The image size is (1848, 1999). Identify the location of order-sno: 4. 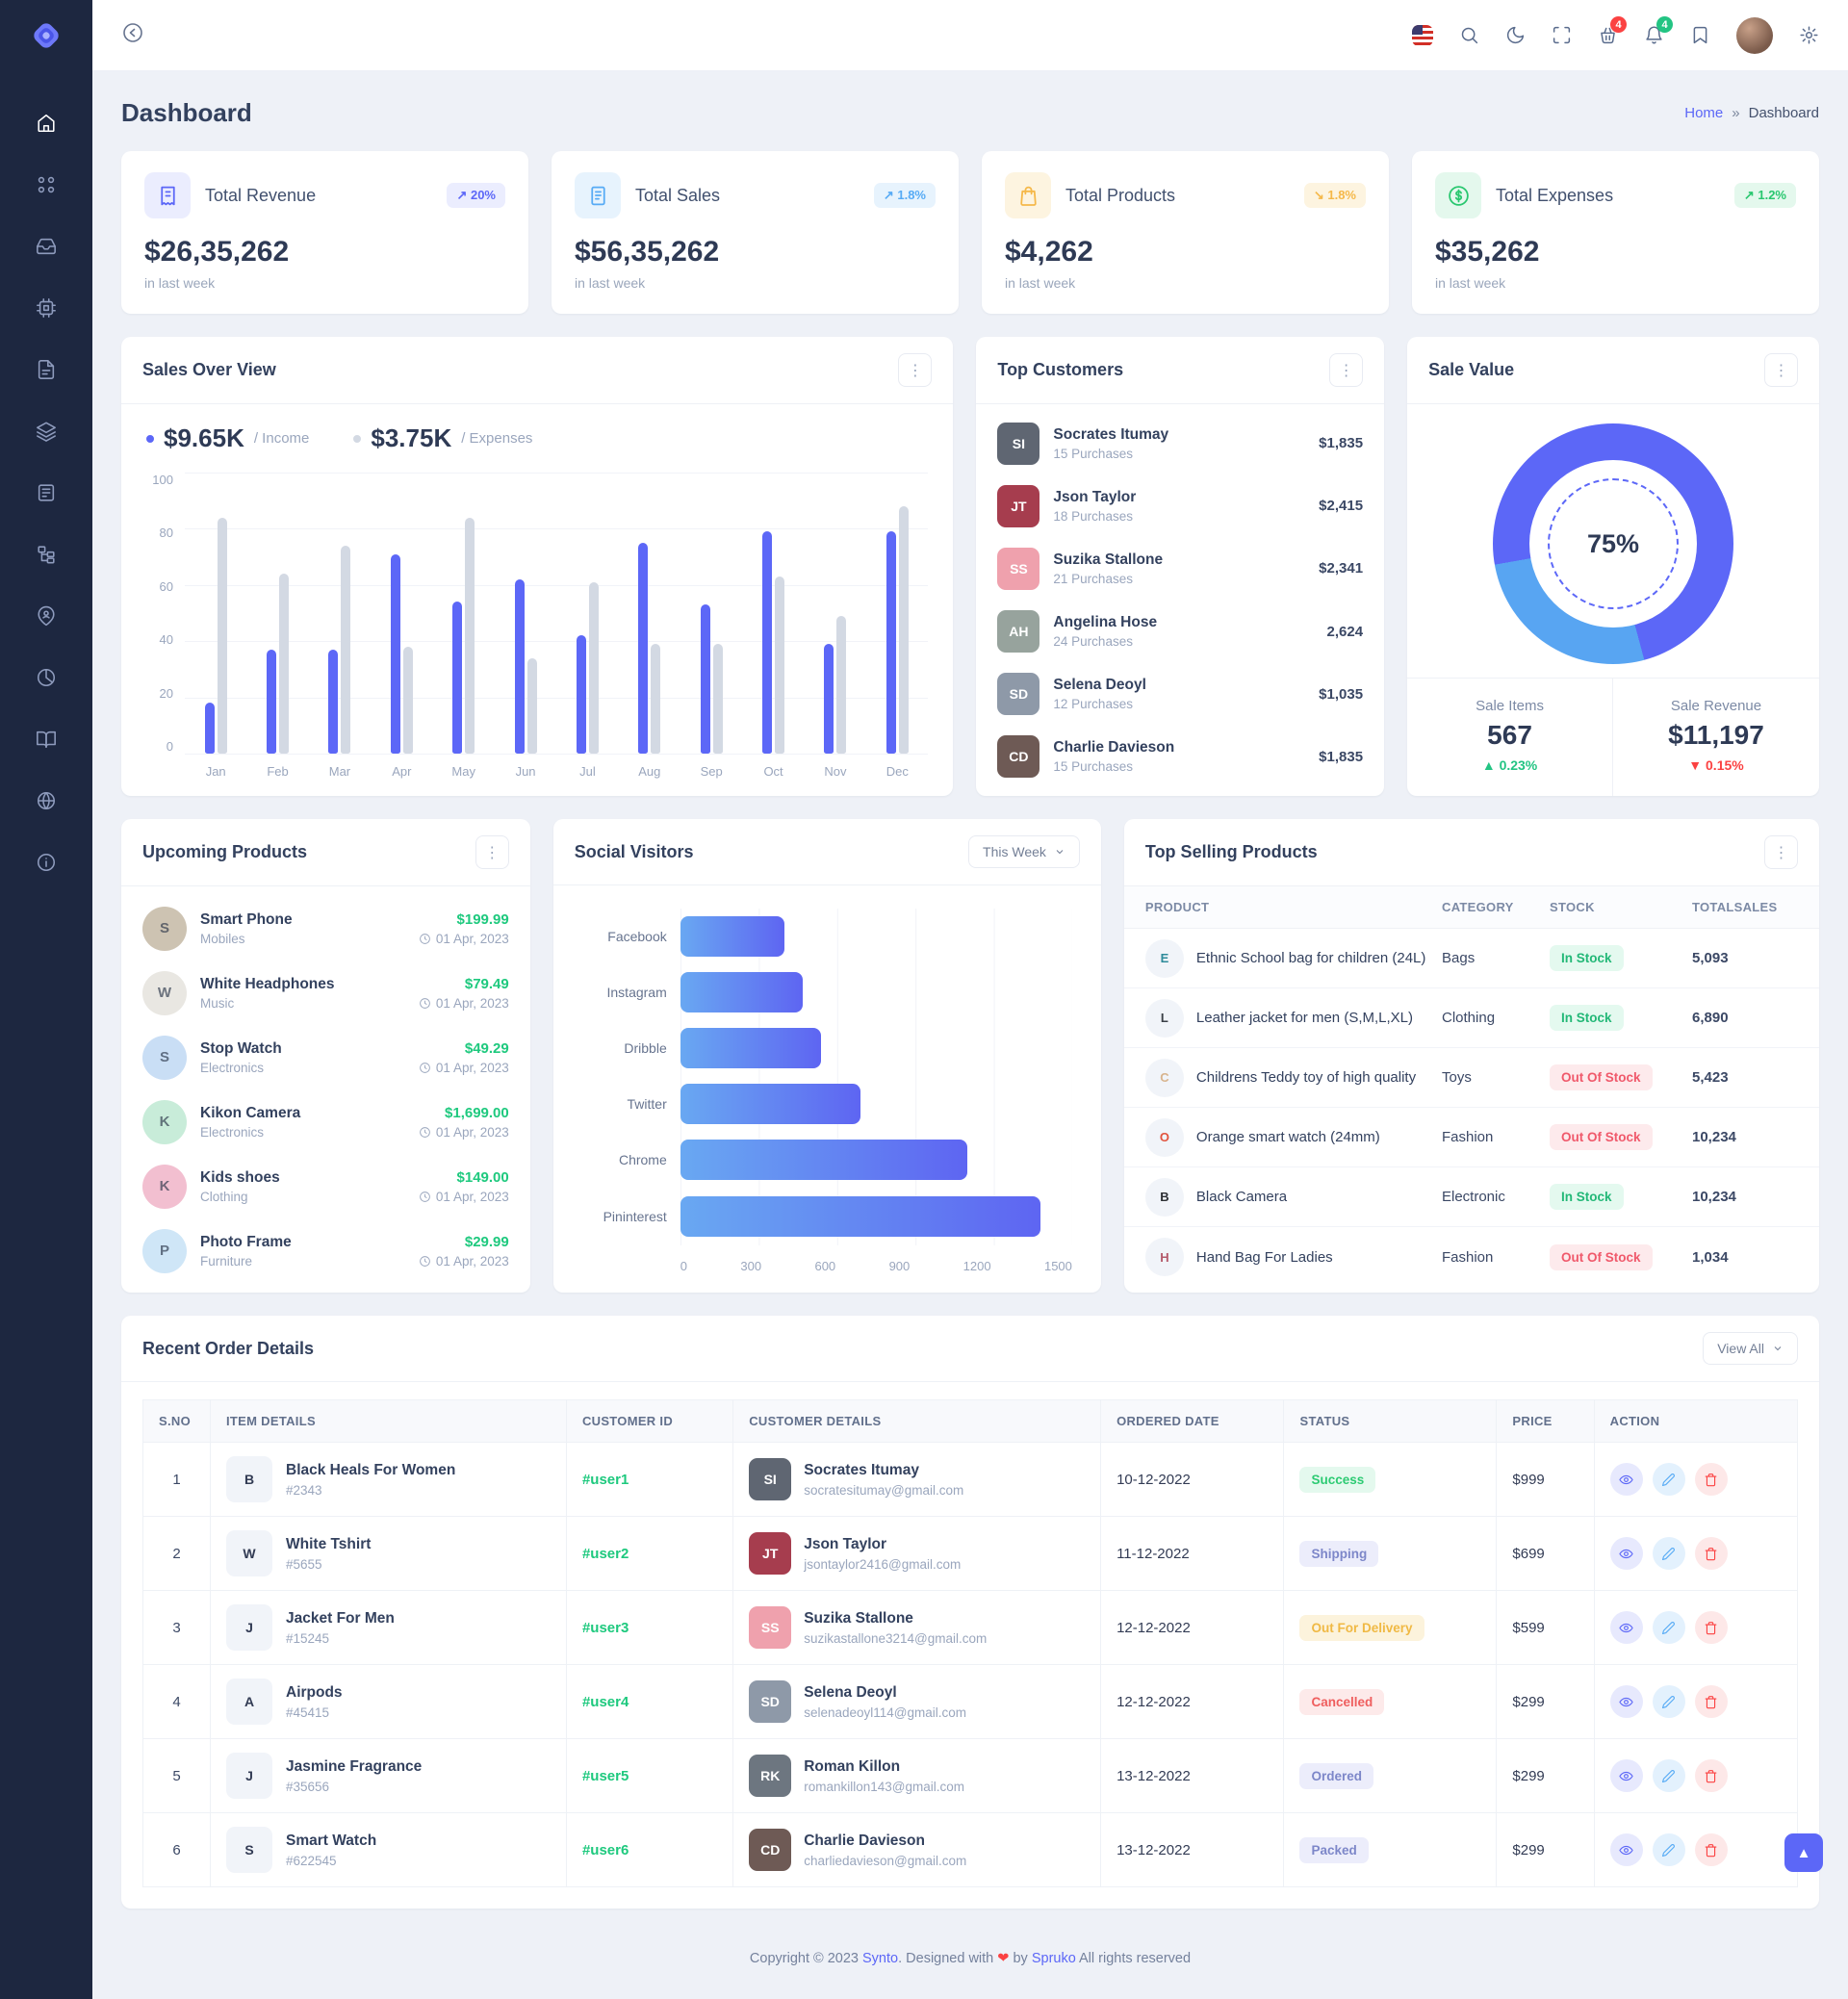
(177, 1702).